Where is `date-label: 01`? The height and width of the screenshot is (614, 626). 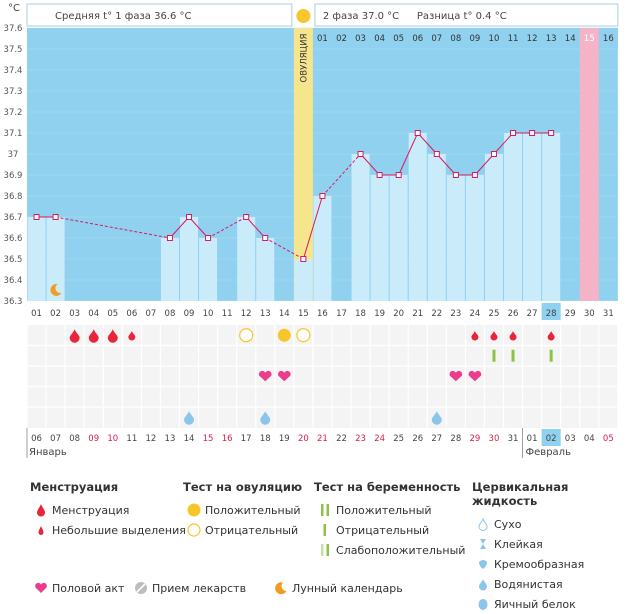
date-label: 01 is located at coordinates (532, 439).